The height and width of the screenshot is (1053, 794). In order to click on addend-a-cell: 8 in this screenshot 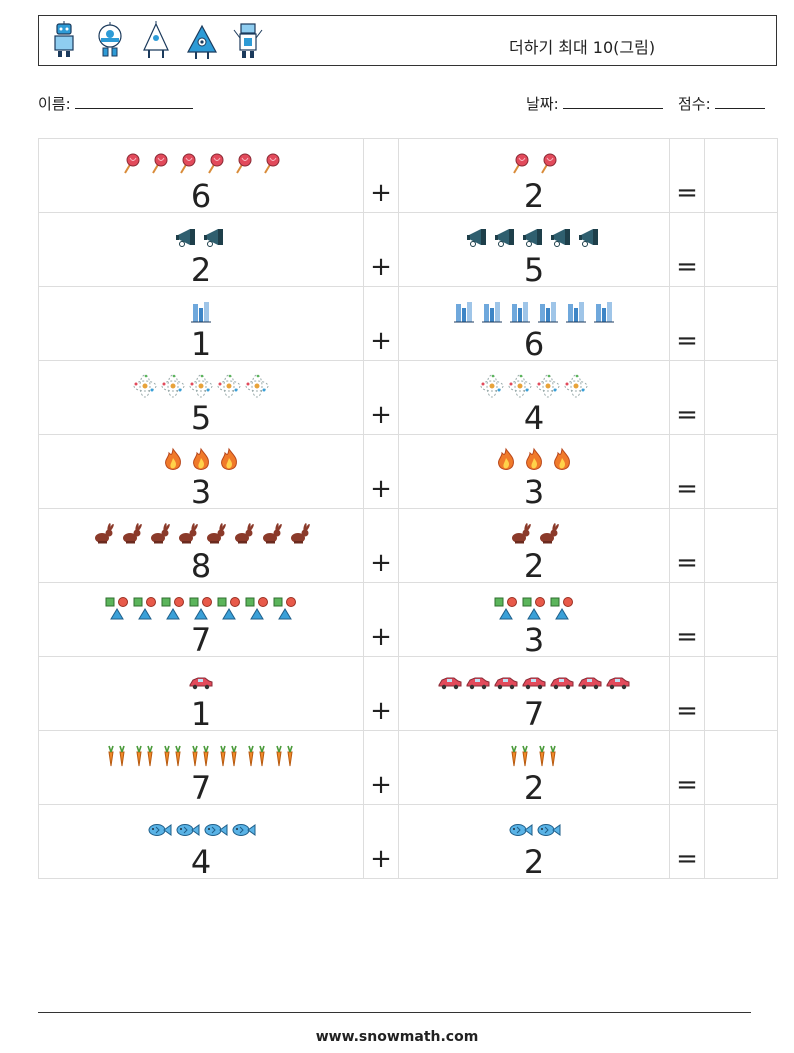, I will do `click(201, 545)`.